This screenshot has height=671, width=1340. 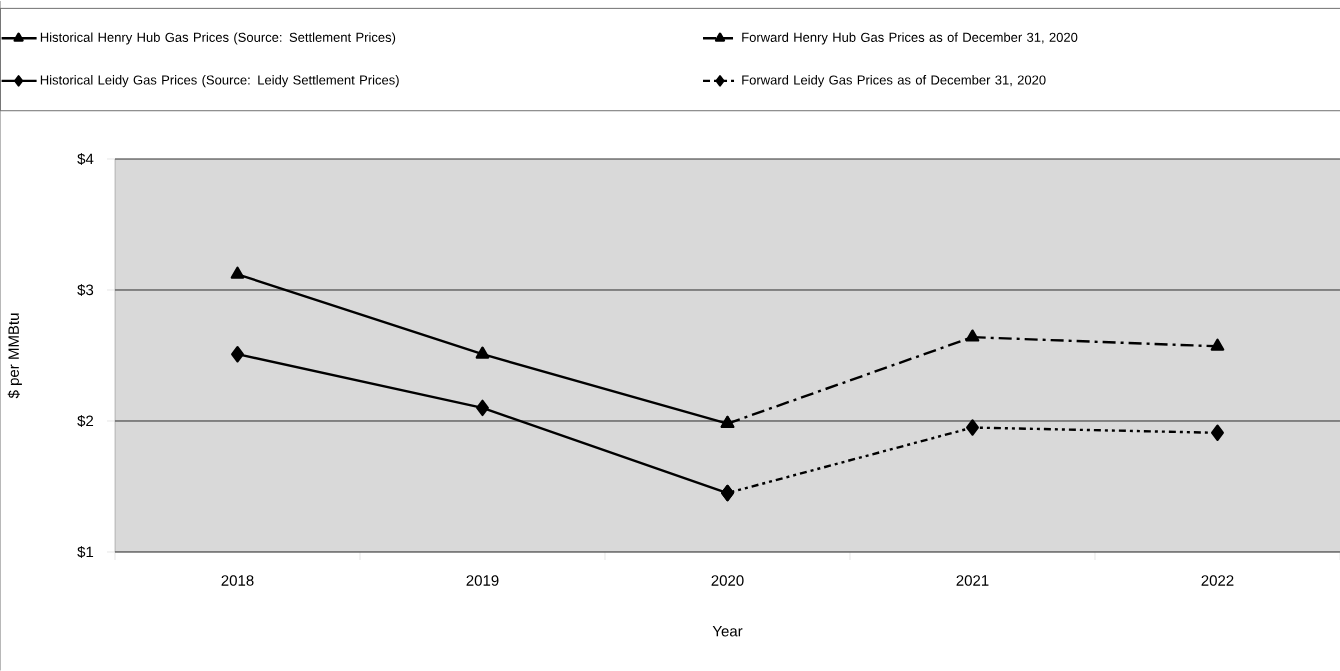 What do you see at coordinates (1217, 580) in the screenshot?
I see `x-tick-label: 2022` at bounding box center [1217, 580].